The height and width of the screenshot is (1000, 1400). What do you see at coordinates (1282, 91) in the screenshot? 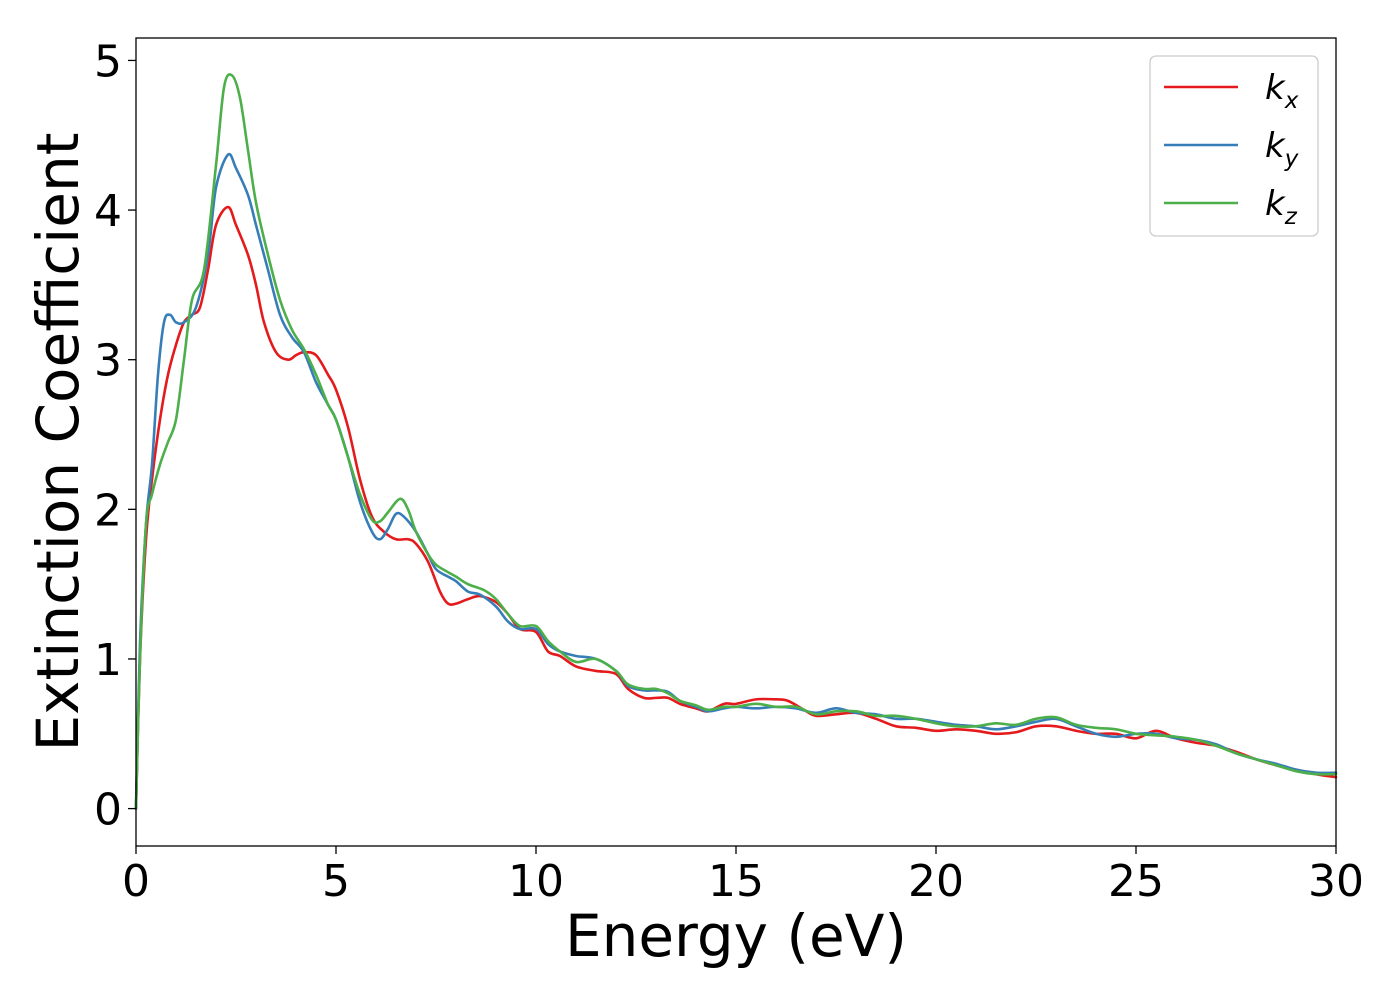
I see `legend-label-kx: kx` at bounding box center [1282, 91].